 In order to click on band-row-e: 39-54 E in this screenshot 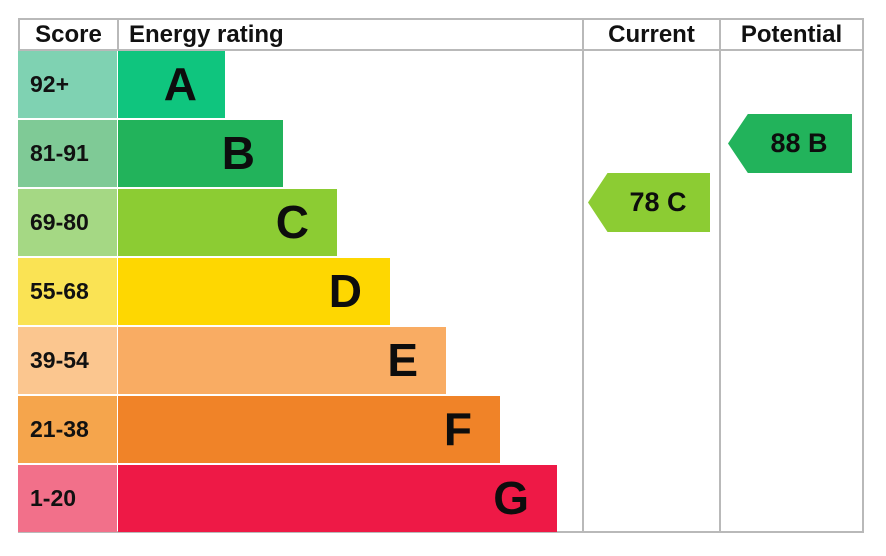, I will do `click(298, 361)`.